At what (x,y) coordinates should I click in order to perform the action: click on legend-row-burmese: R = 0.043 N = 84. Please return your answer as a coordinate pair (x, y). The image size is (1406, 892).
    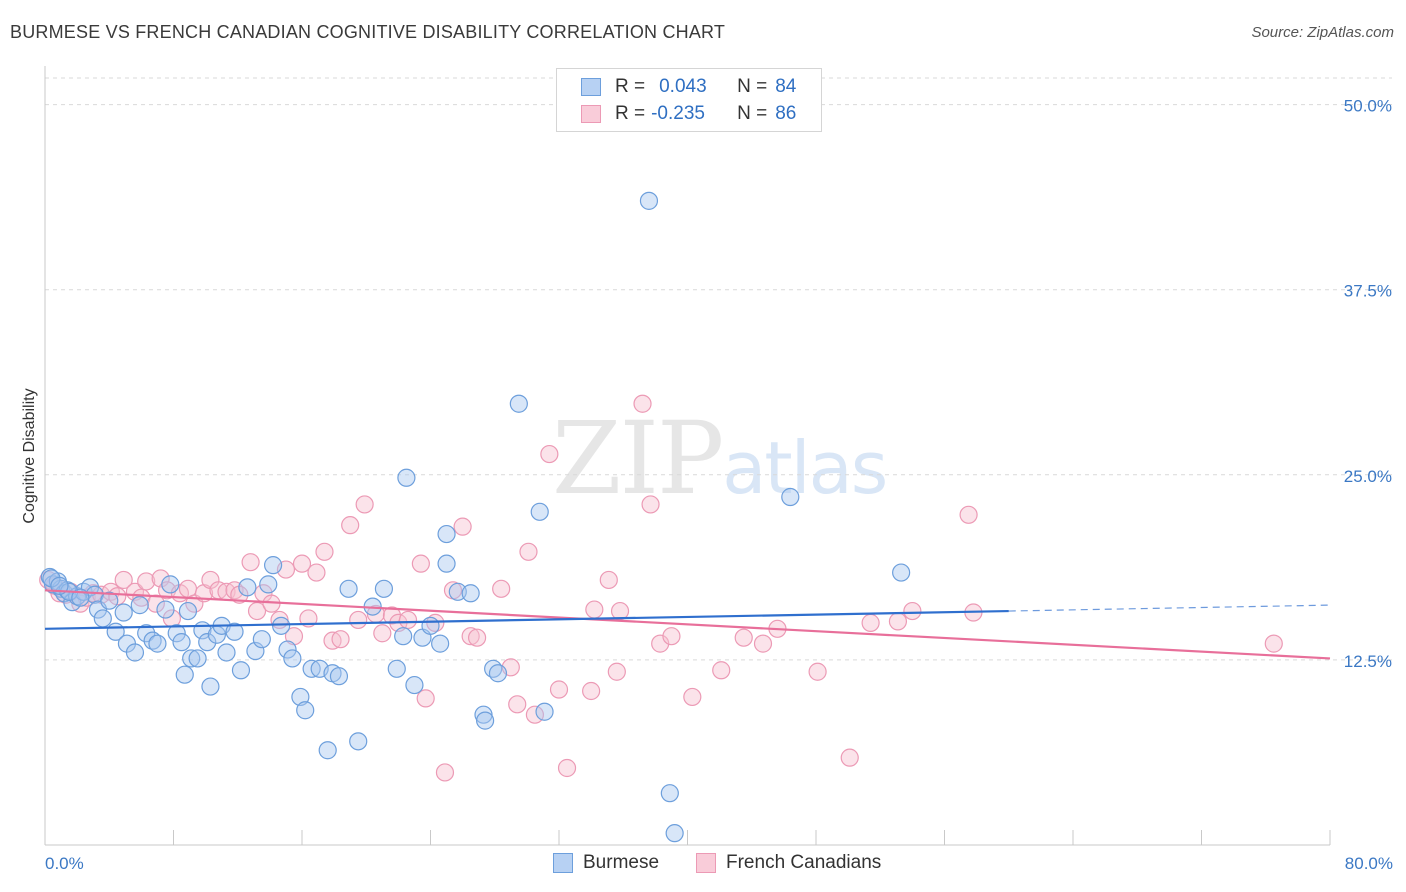
    Looking at the image, I should click on (688, 87).